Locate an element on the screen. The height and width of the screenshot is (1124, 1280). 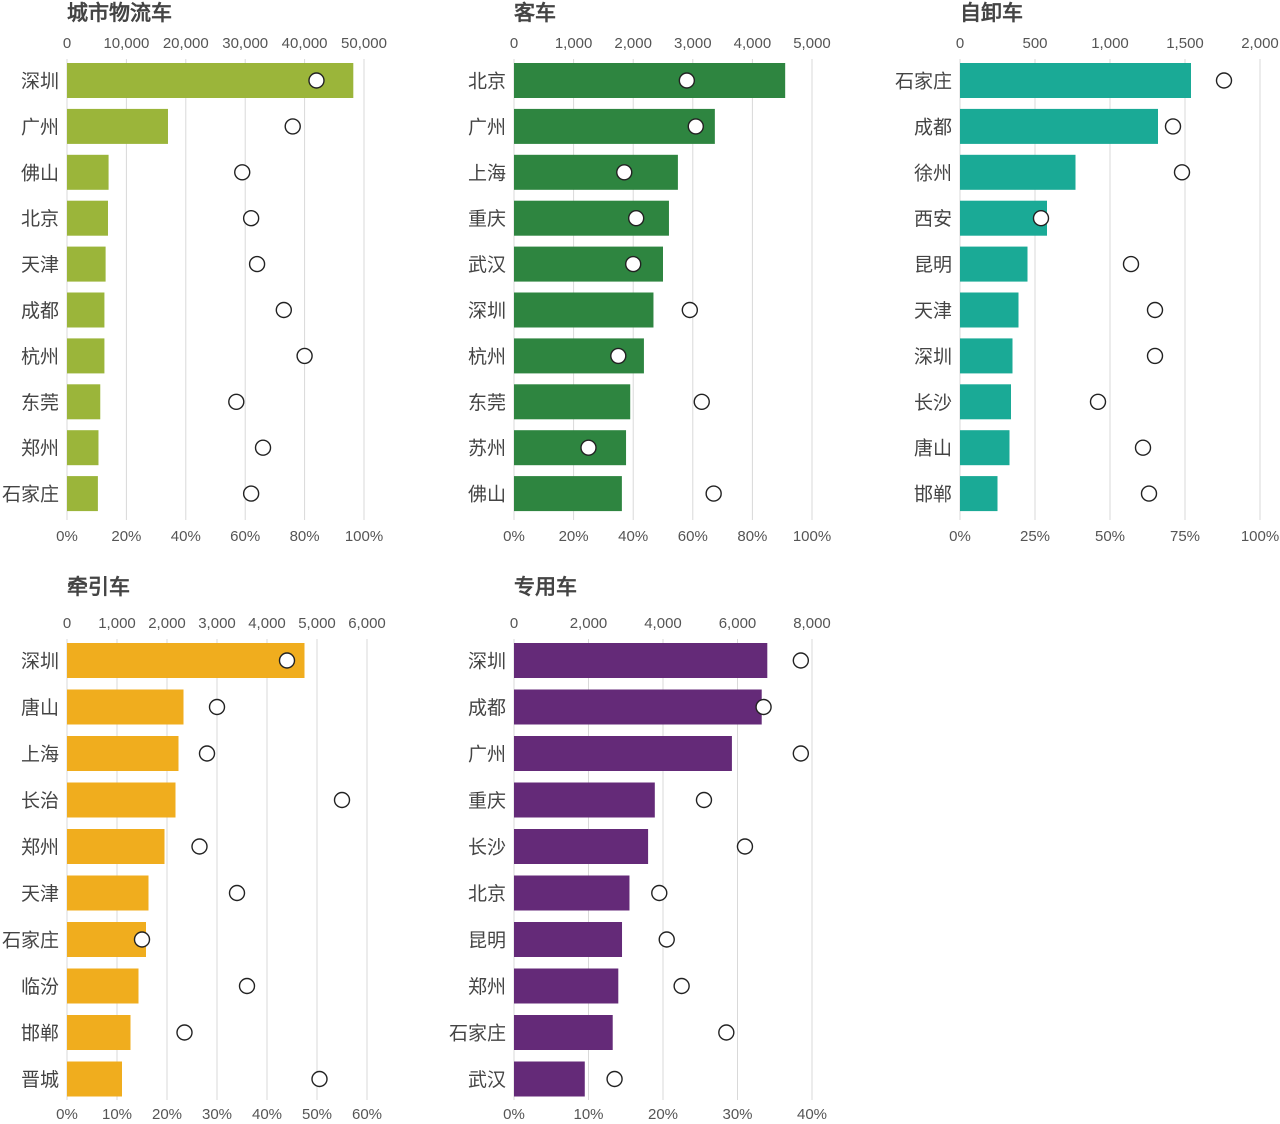
category-label: 昆明 is located at coordinates (933, 265).